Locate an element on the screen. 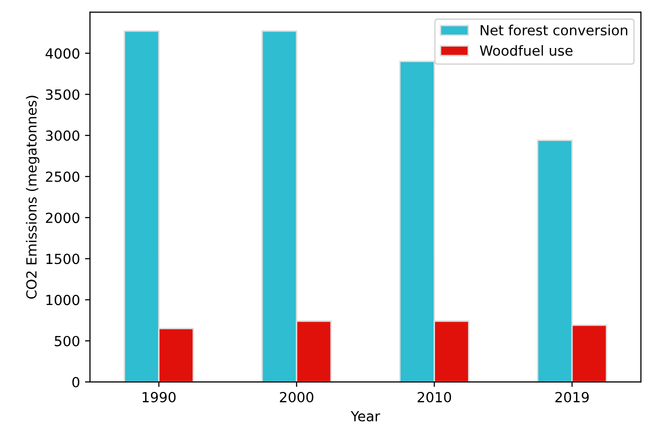 The image size is (652, 435). legend-label: Net forest conversion is located at coordinates (554, 30).